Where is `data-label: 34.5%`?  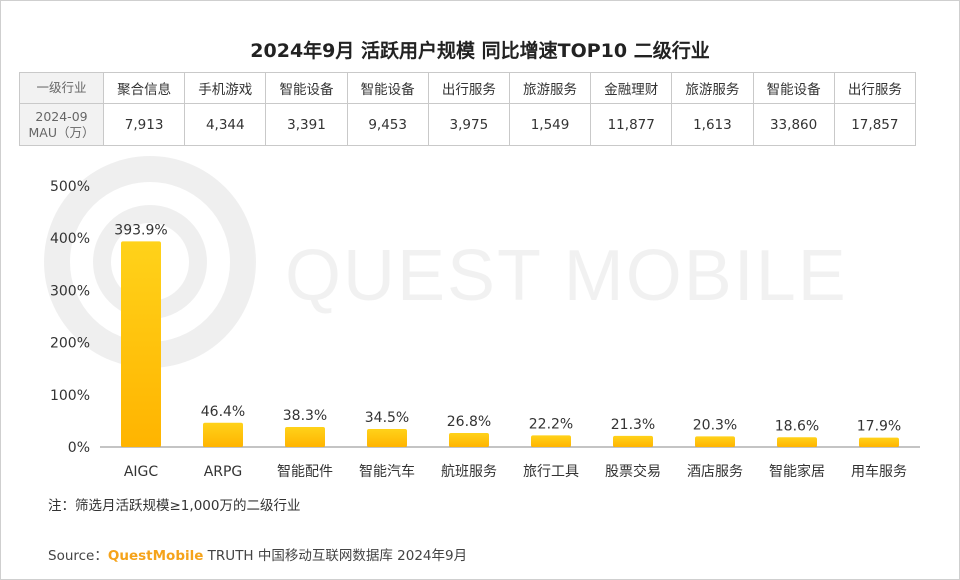 data-label: 34.5% is located at coordinates (387, 418).